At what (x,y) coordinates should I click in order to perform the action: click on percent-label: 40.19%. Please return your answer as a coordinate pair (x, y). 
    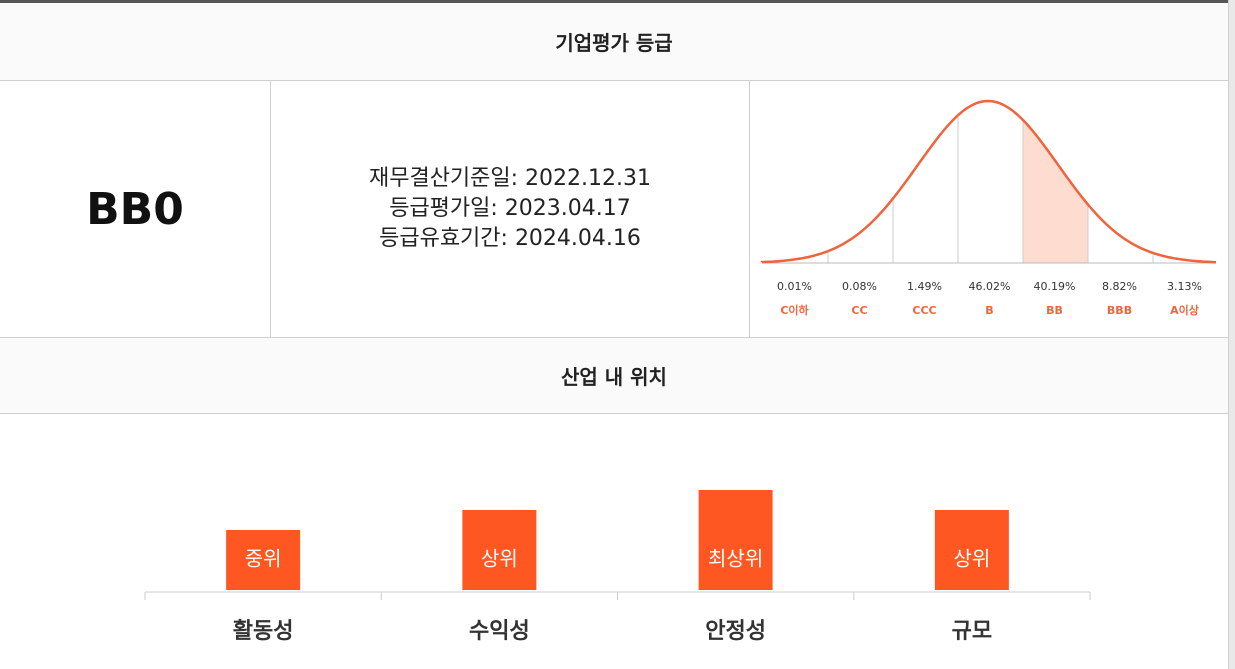
    Looking at the image, I should click on (1055, 286).